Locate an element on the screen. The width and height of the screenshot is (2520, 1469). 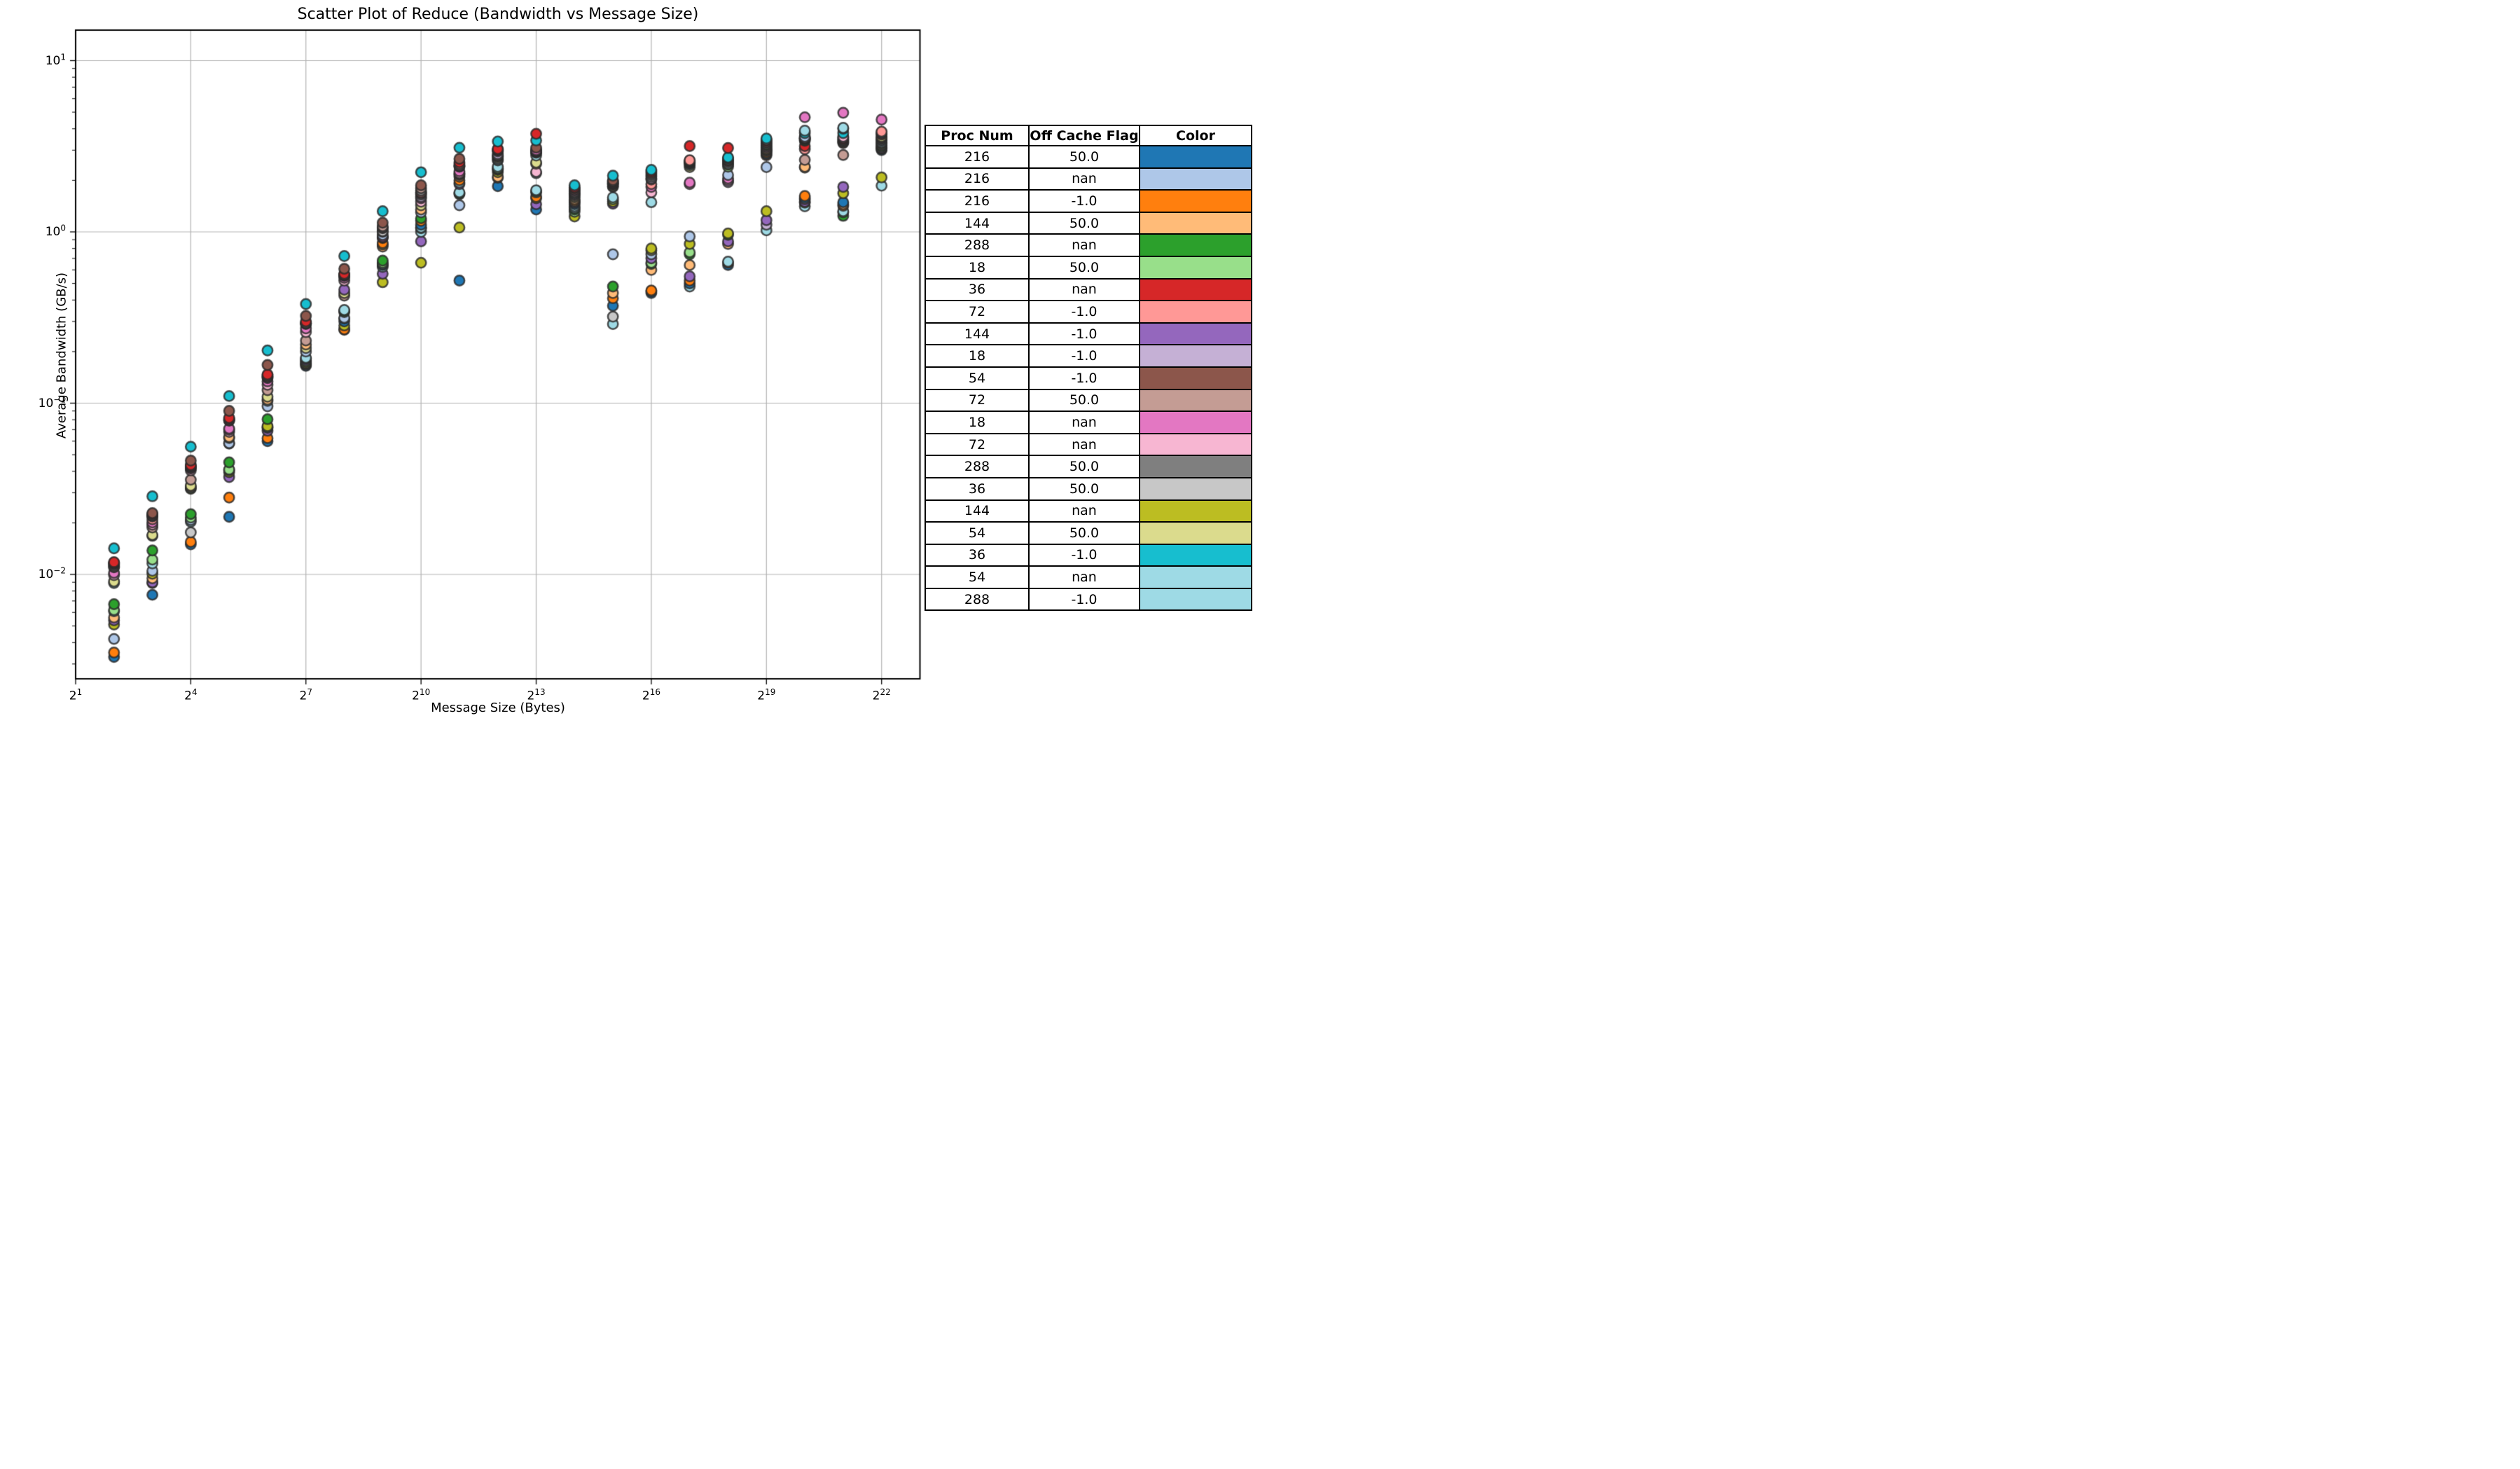
legend-row: 18 nan is located at coordinates (1088, 422).